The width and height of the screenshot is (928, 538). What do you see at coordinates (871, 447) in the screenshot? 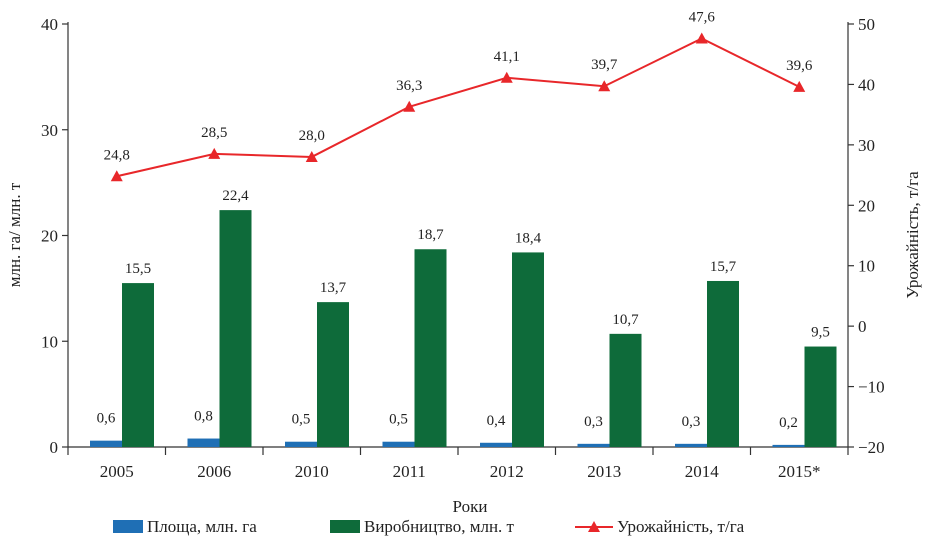
I see `y-right-tick-label: −20` at bounding box center [871, 447].